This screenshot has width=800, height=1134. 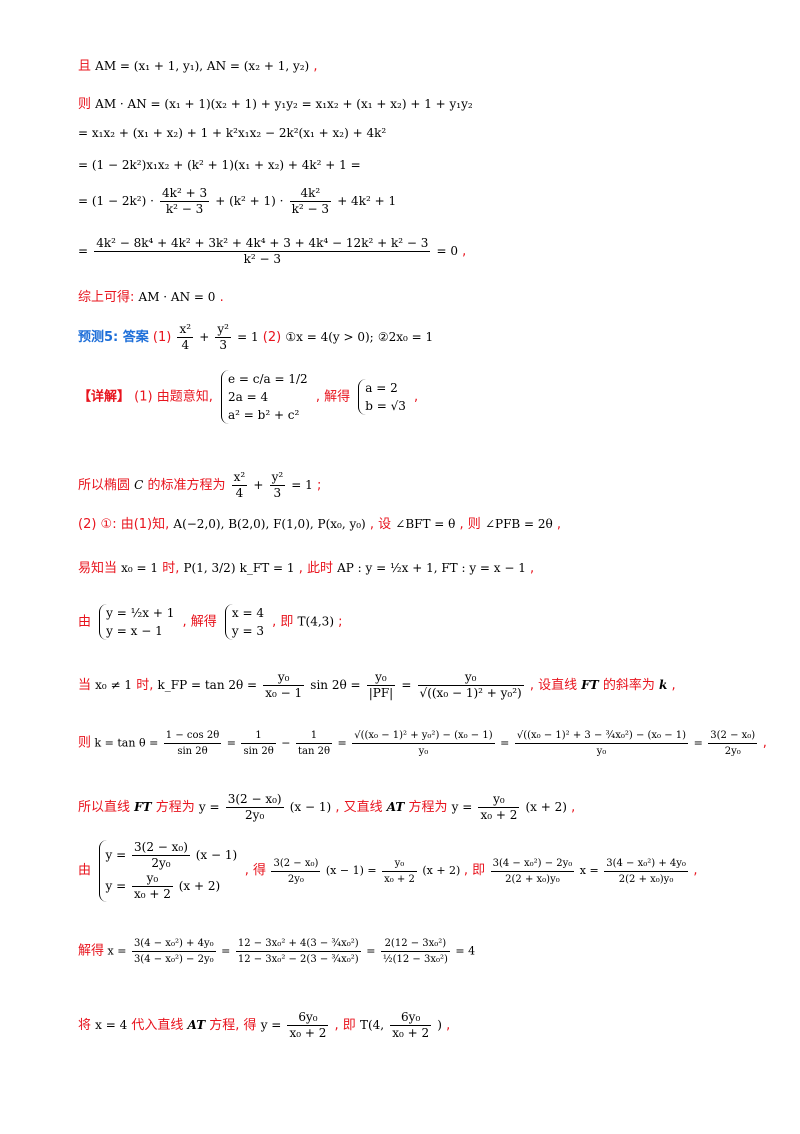 I want to click on fraction: 3(4 − x₀²) − 2y₀ 2(2 + x₀)y₀, so click(x=532, y=871).